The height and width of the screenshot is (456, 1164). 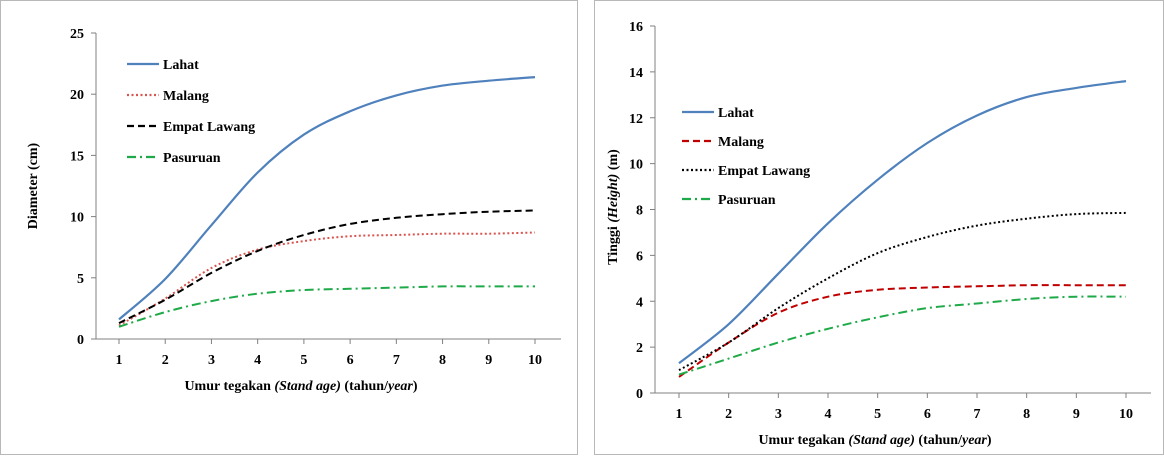 What do you see at coordinates (636, 27) in the screenshot?
I see `height-y-tick-label: 16` at bounding box center [636, 27].